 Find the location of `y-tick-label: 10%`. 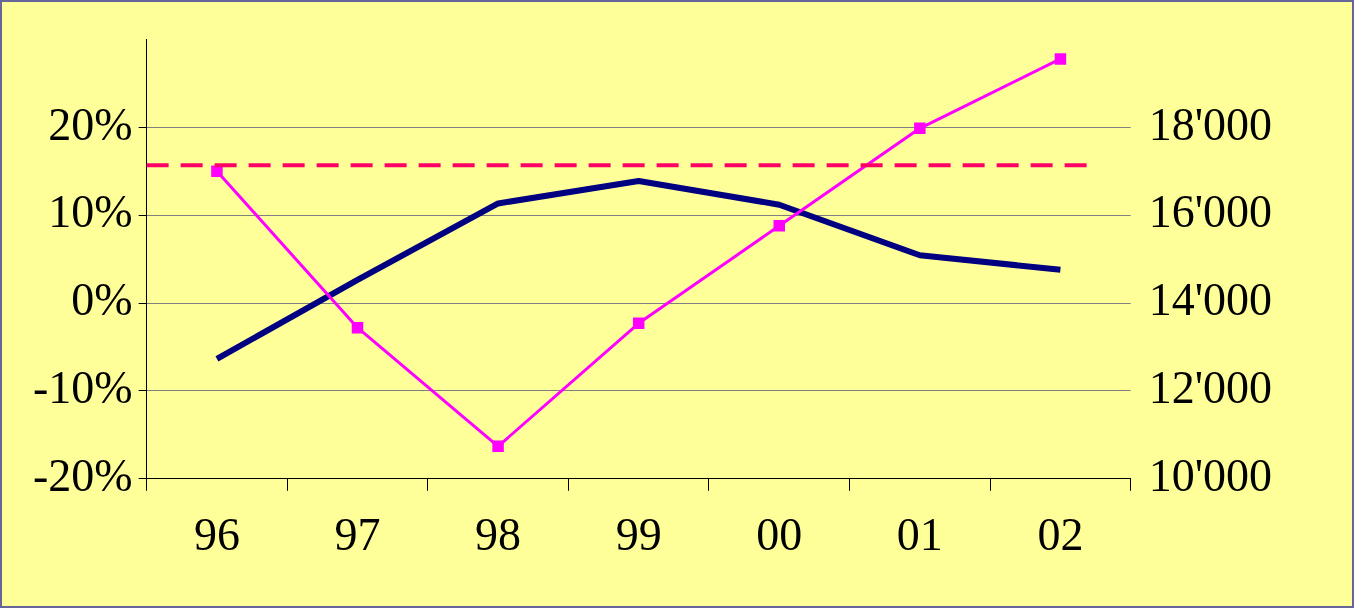

y-tick-label: 10% is located at coordinates (90, 212).